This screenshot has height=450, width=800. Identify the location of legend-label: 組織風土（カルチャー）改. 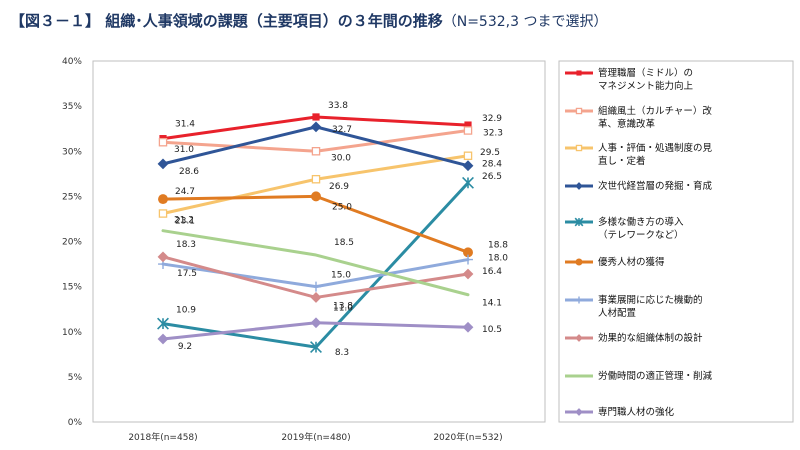
(655, 111).